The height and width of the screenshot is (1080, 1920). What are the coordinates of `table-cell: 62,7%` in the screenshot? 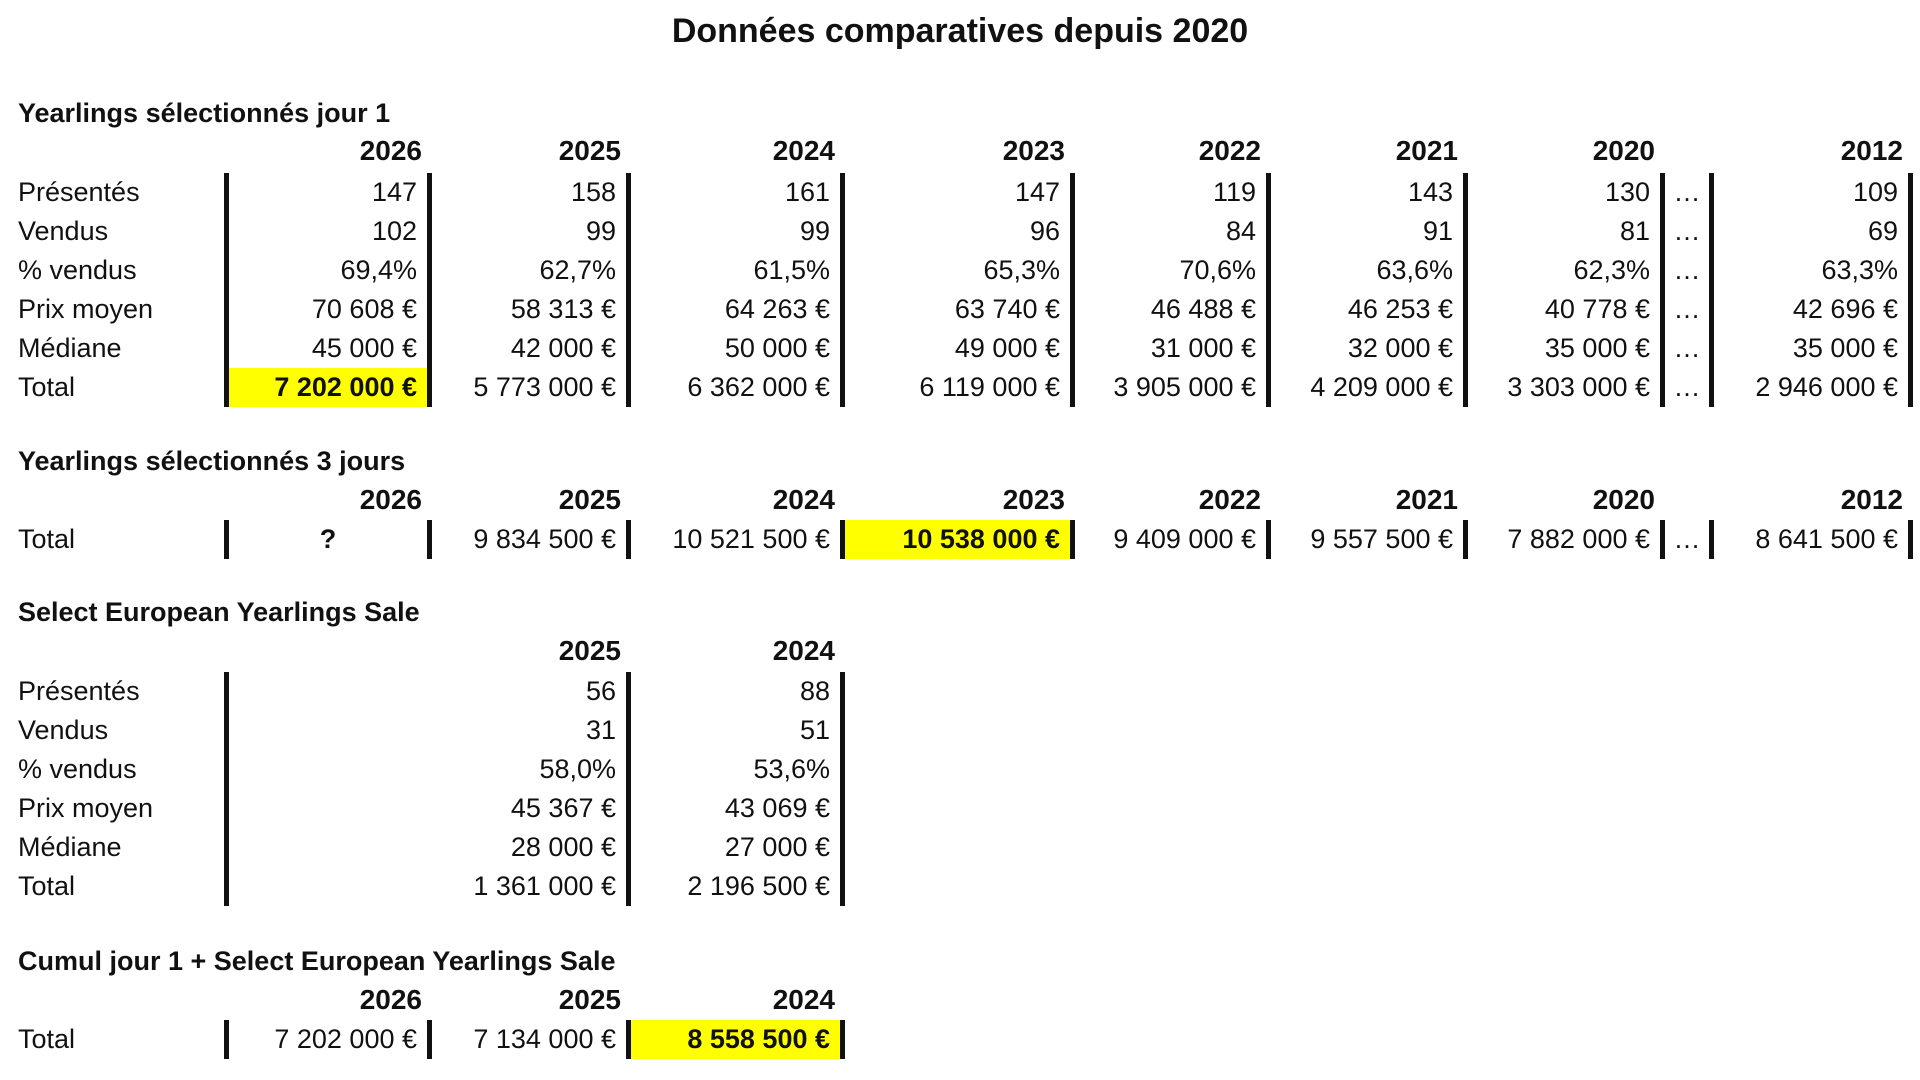 It's located at (531, 270).